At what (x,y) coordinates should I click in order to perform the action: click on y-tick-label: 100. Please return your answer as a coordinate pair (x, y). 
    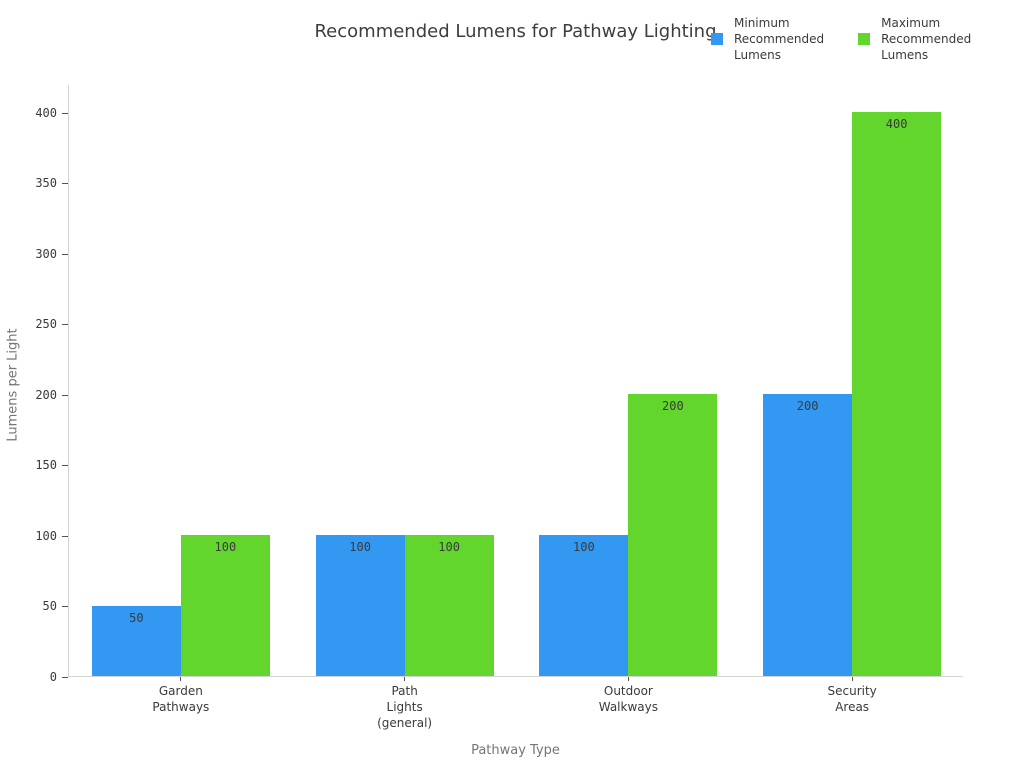
    Looking at the image, I should click on (46, 535).